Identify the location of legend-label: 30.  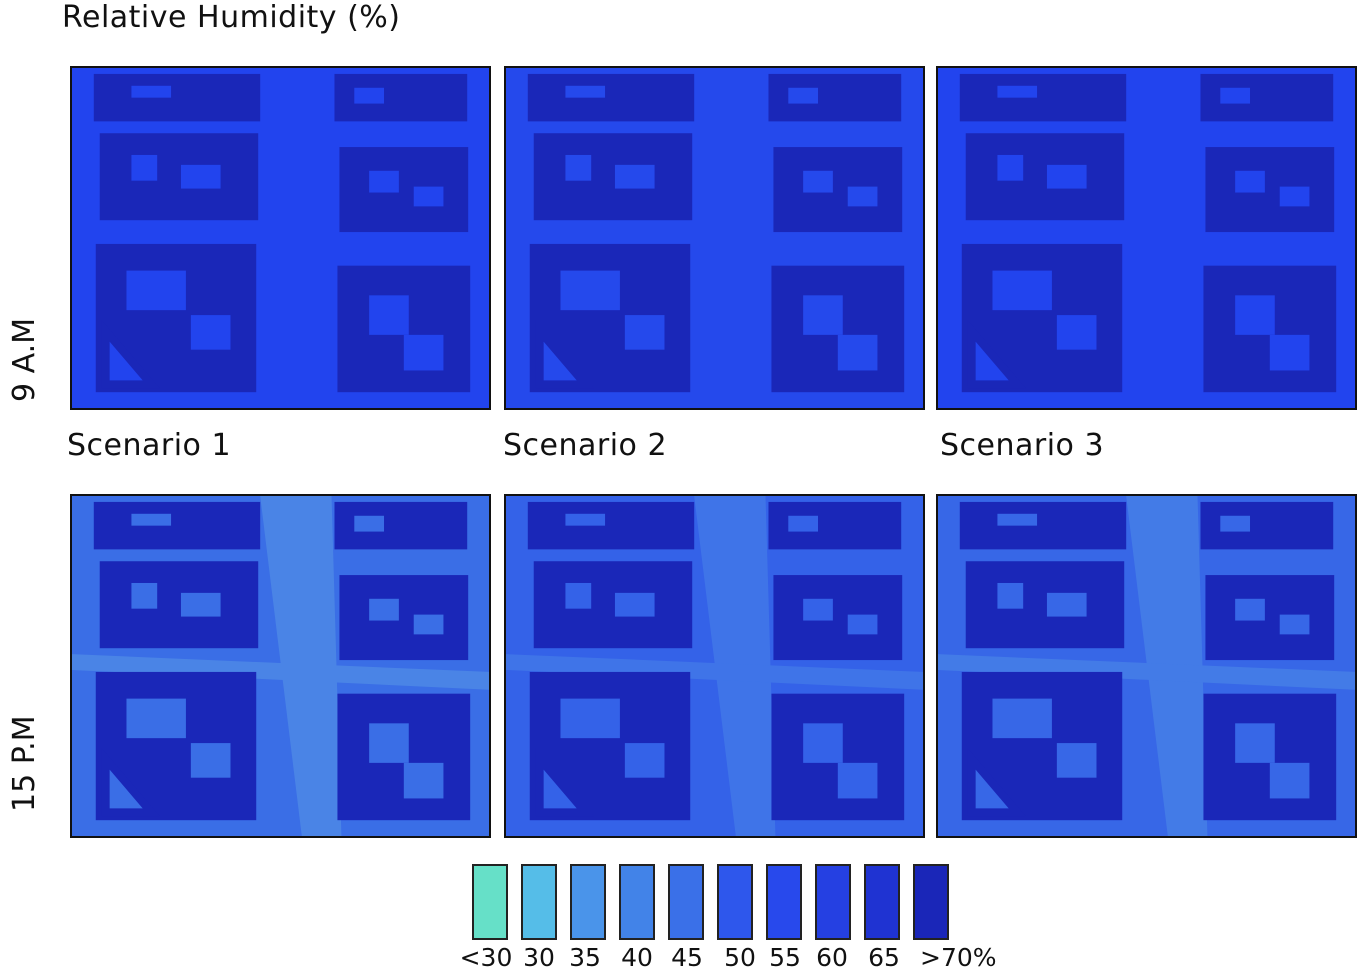
(539, 957).